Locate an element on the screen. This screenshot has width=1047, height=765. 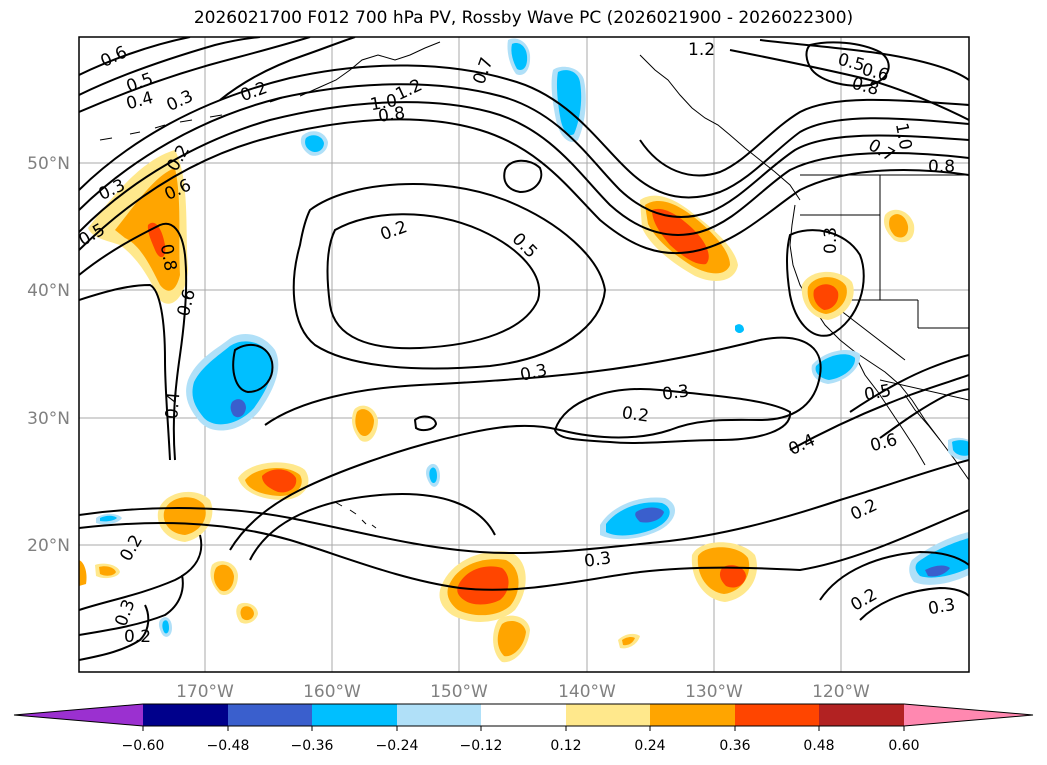
latitude-label: 30°N is located at coordinates (48, 419).